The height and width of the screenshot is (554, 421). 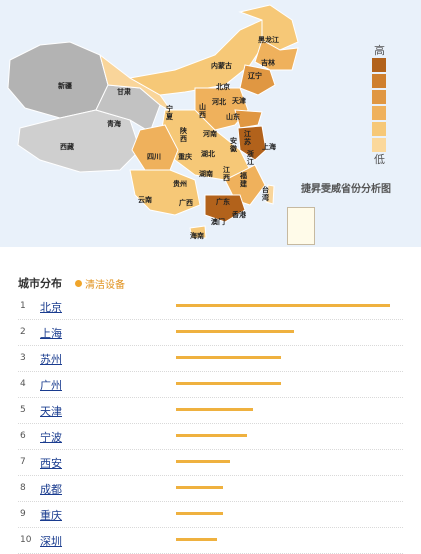 What do you see at coordinates (379, 50) in the screenshot?
I see `legend-high-label: 高` at bounding box center [379, 50].